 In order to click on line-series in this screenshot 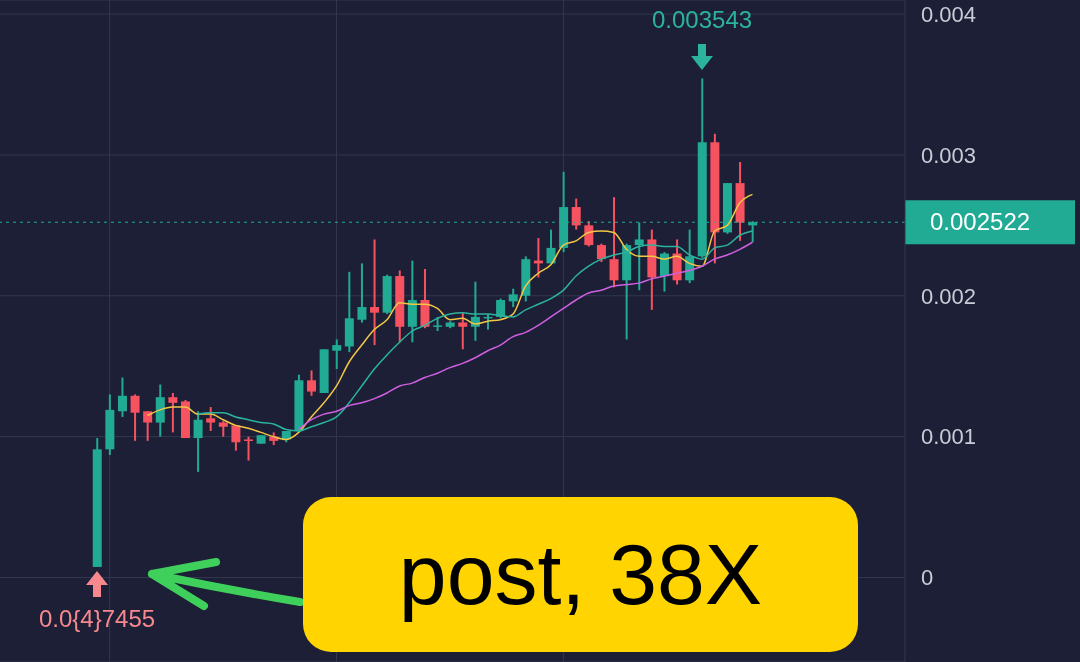, I will do `click(525, 336)`.